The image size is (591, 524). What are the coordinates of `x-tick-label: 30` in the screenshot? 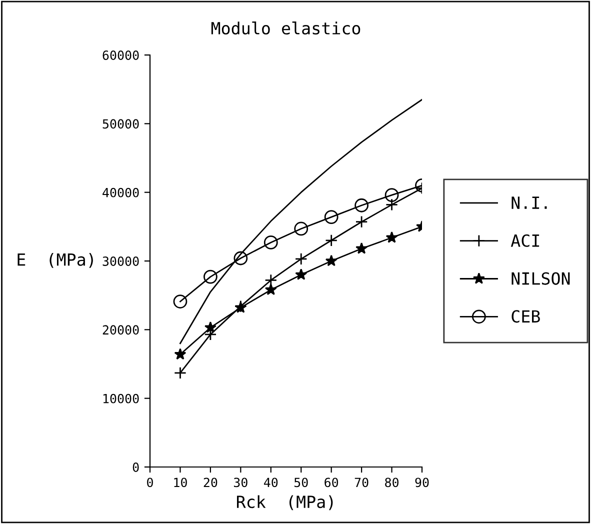 It's located at (241, 483).